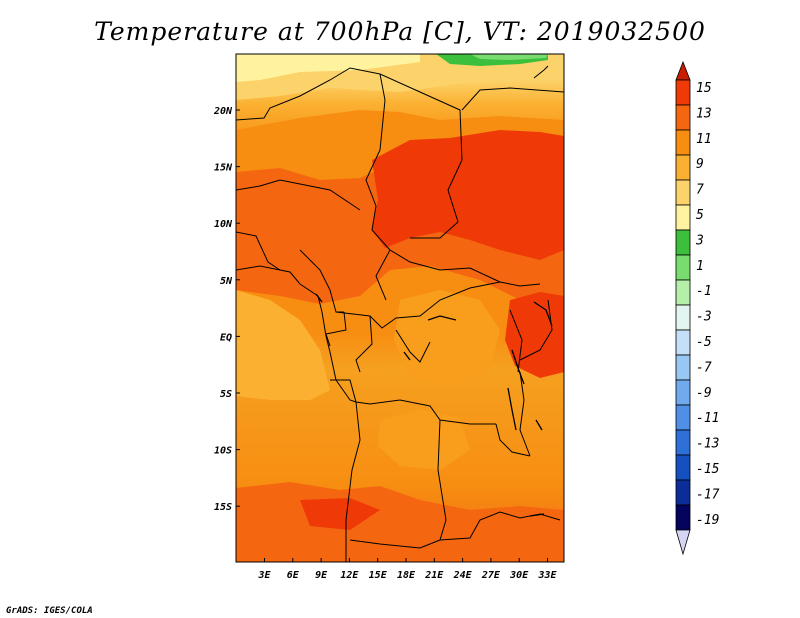 This screenshot has height=618, width=800. Describe the element at coordinates (700, 190) in the screenshot. I see `colorbar-label: 7` at that location.